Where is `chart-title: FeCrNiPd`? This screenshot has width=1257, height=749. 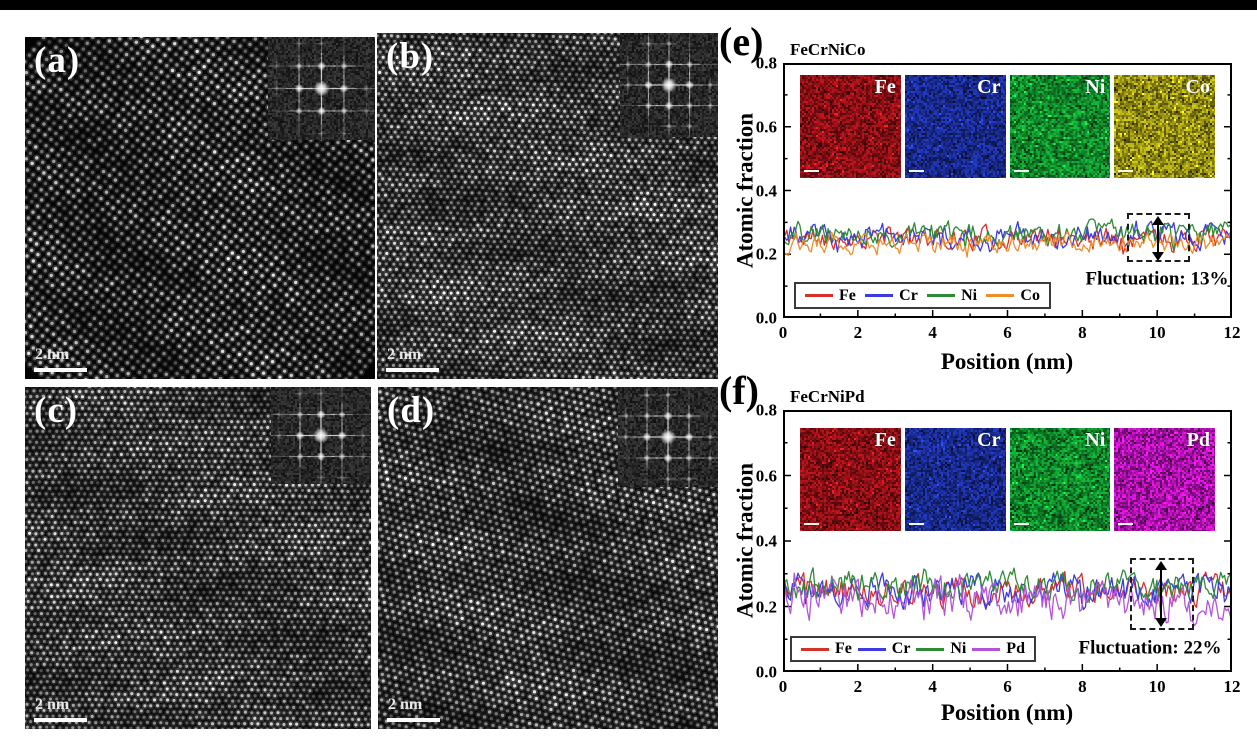
chart-title: FeCrNiPd is located at coordinates (827, 396).